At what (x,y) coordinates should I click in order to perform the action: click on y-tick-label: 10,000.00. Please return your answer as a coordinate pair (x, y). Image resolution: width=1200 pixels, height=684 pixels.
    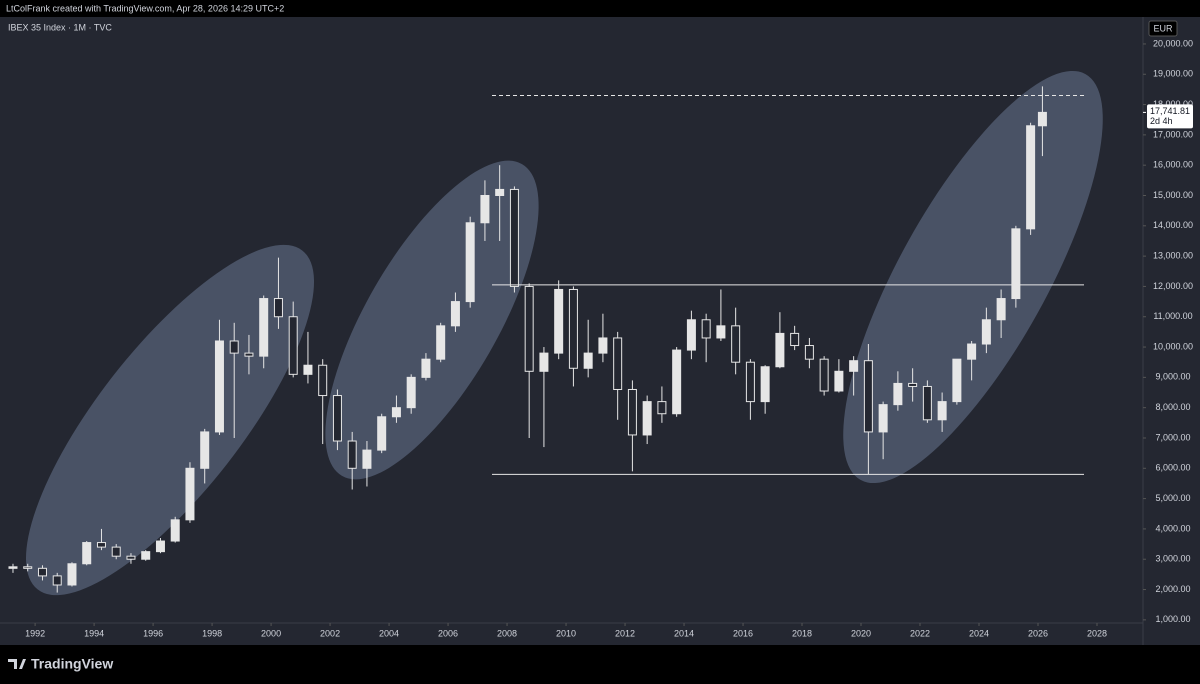
    Looking at the image, I should click on (1173, 346).